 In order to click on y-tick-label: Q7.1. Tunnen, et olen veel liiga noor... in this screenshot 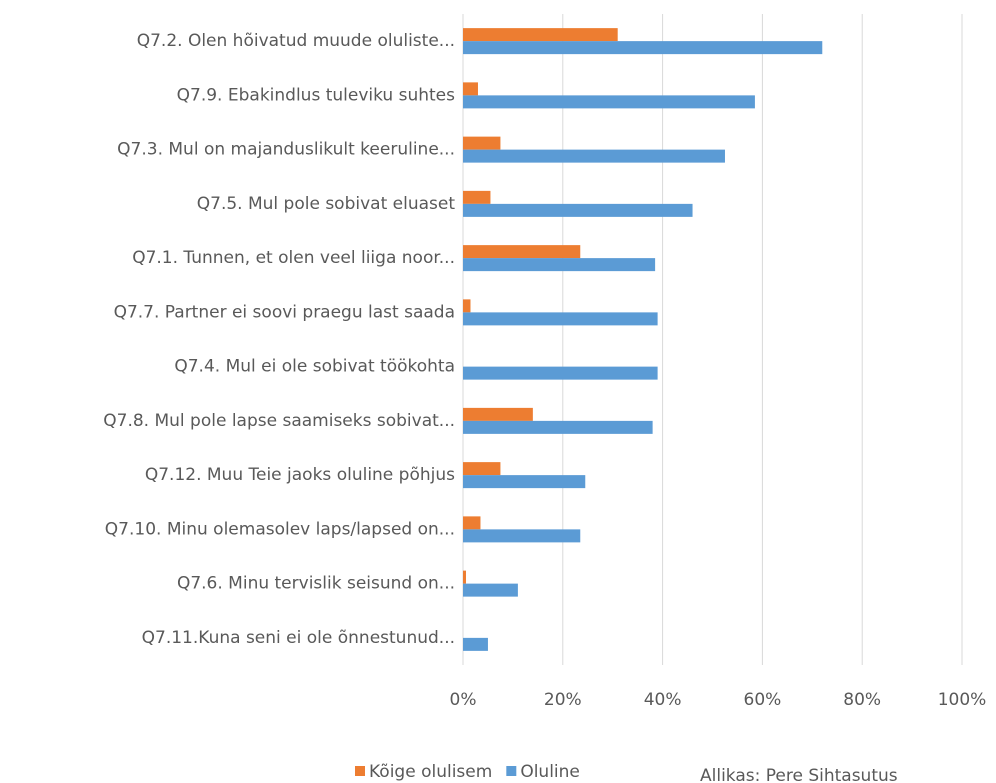, I will do `click(293, 258)`.